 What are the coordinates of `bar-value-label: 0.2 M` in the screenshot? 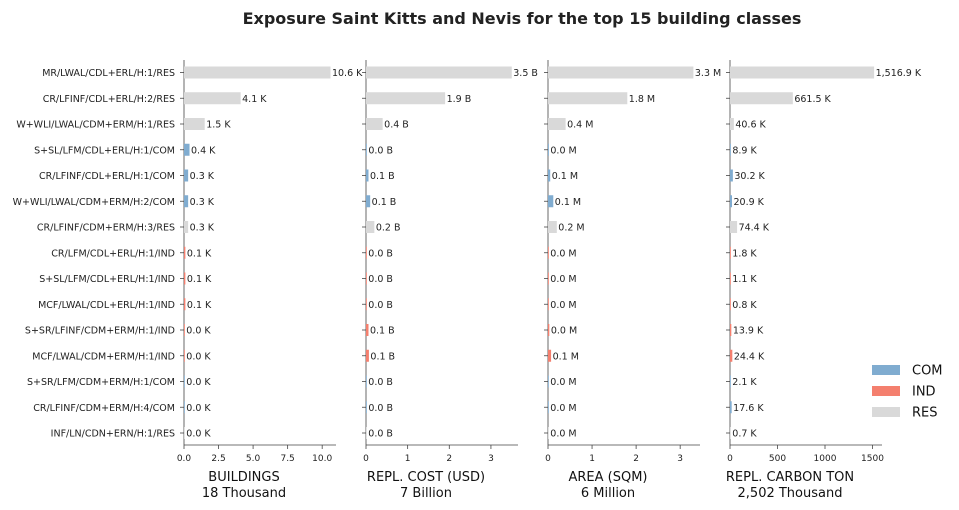 It's located at (571, 228).